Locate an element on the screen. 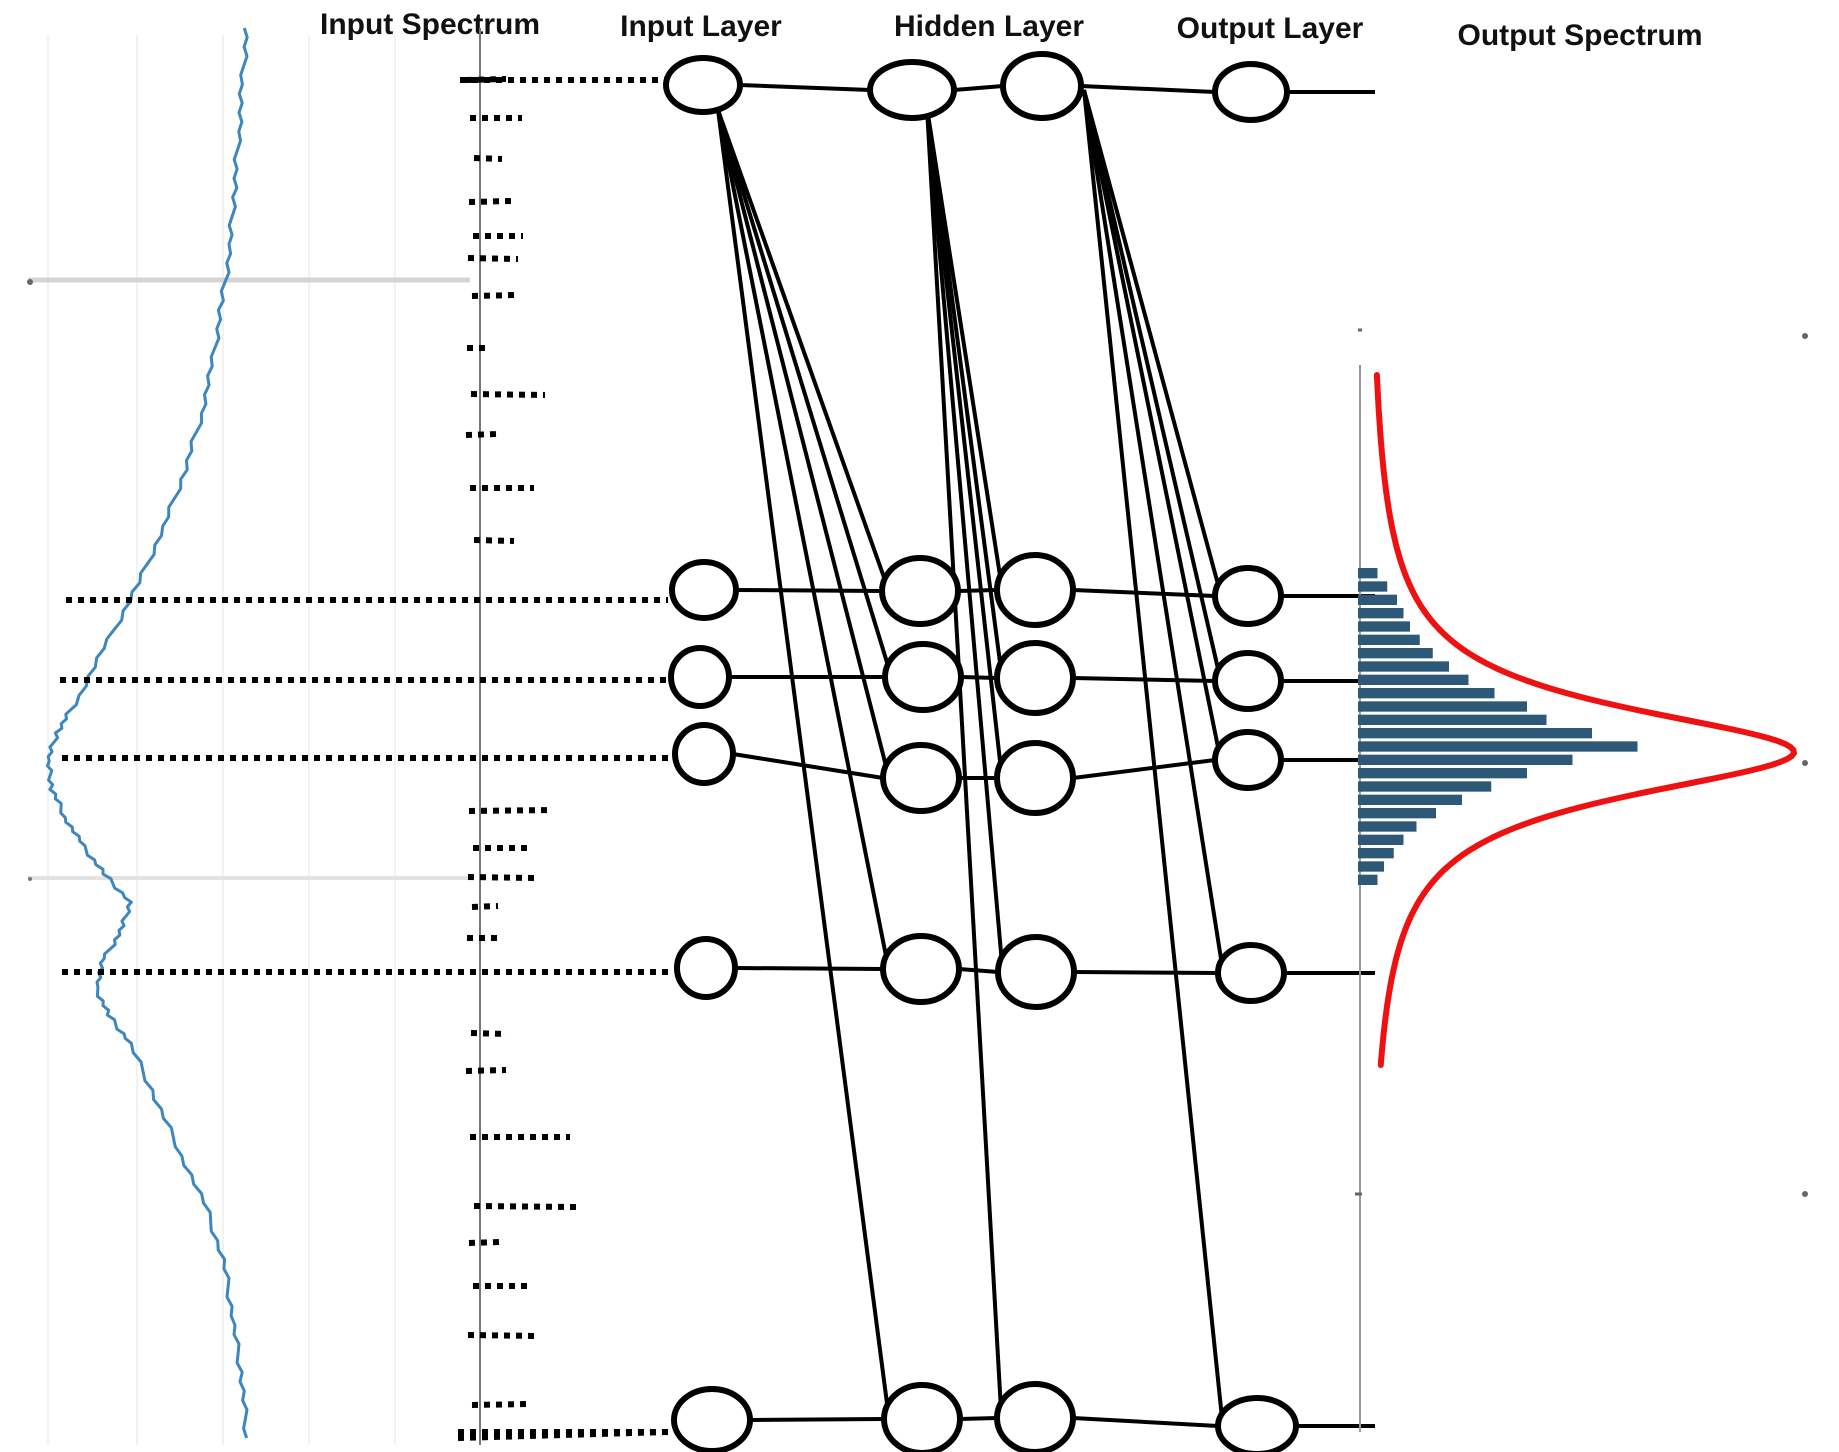  input-layer-title: Input Layer is located at coordinates (701, 26).